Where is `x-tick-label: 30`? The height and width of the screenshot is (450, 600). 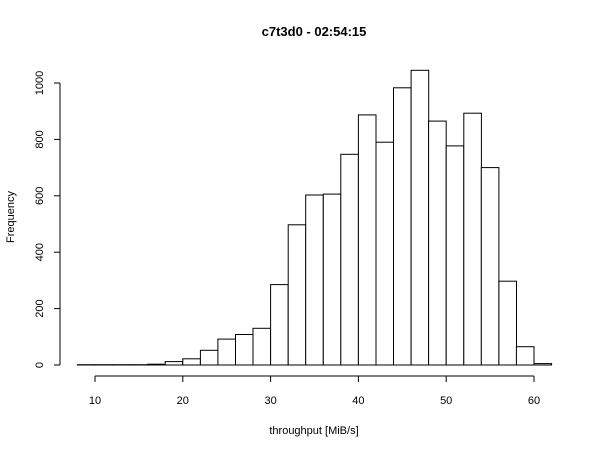 x-tick-label: 30 is located at coordinates (270, 401).